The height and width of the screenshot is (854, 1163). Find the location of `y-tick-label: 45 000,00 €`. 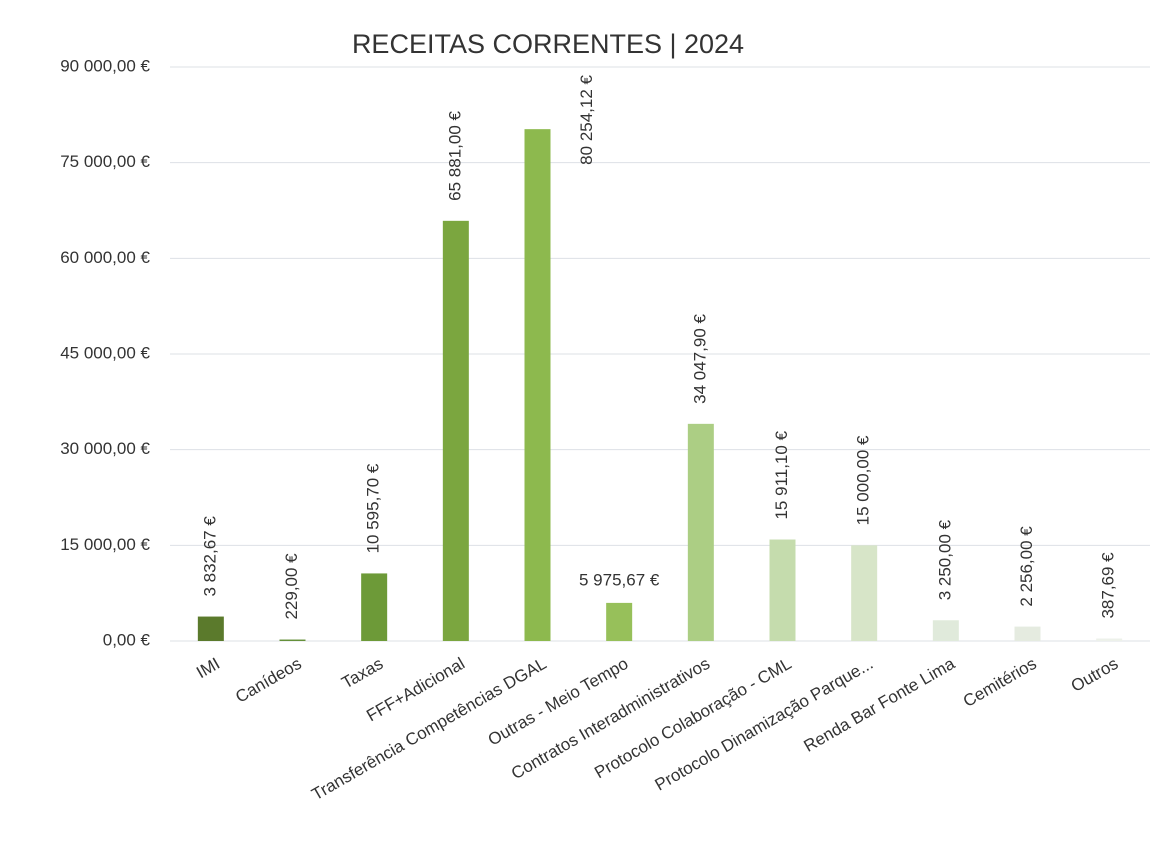

y-tick-label: 45 000,00 € is located at coordinates (105, 352).